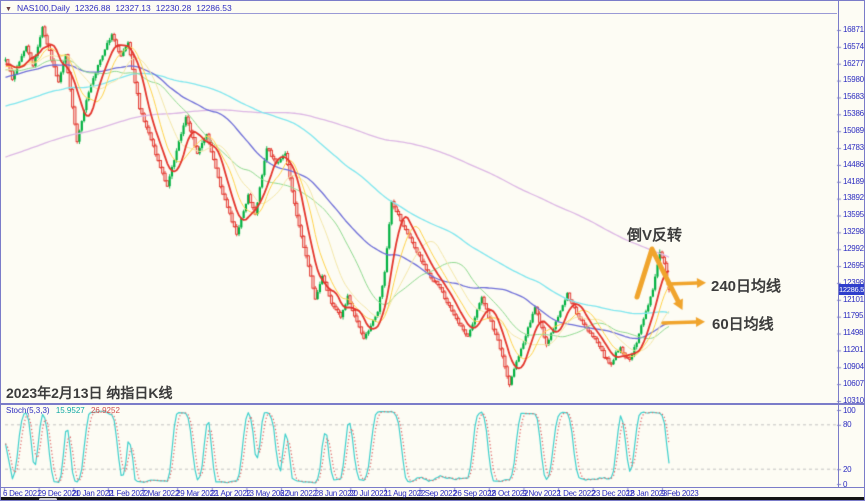 The width and height of the screenshot is (865, 501). Describe the element at coordinates (173, 8) in the screenshot. I see `ohlc-low: 12230.28` at that location.